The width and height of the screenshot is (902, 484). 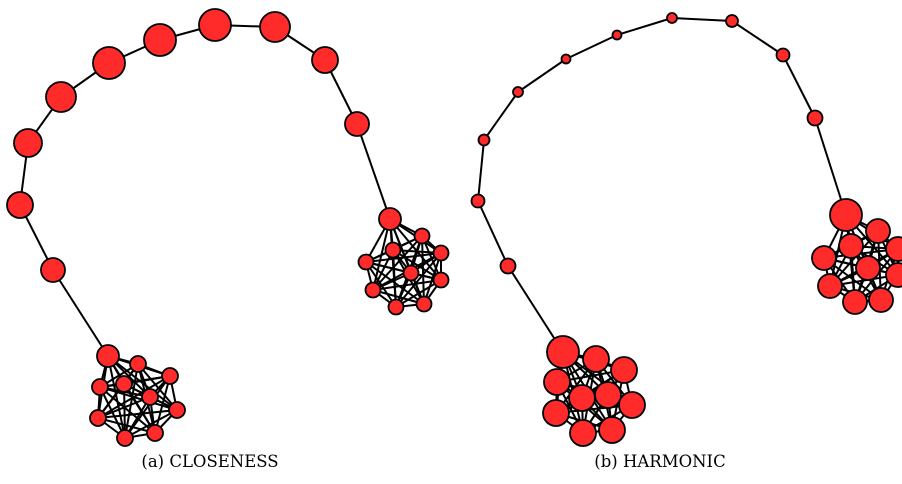 I want to click on caption-harmonic: (b) HARMONIC, so click(x=660, y=461).